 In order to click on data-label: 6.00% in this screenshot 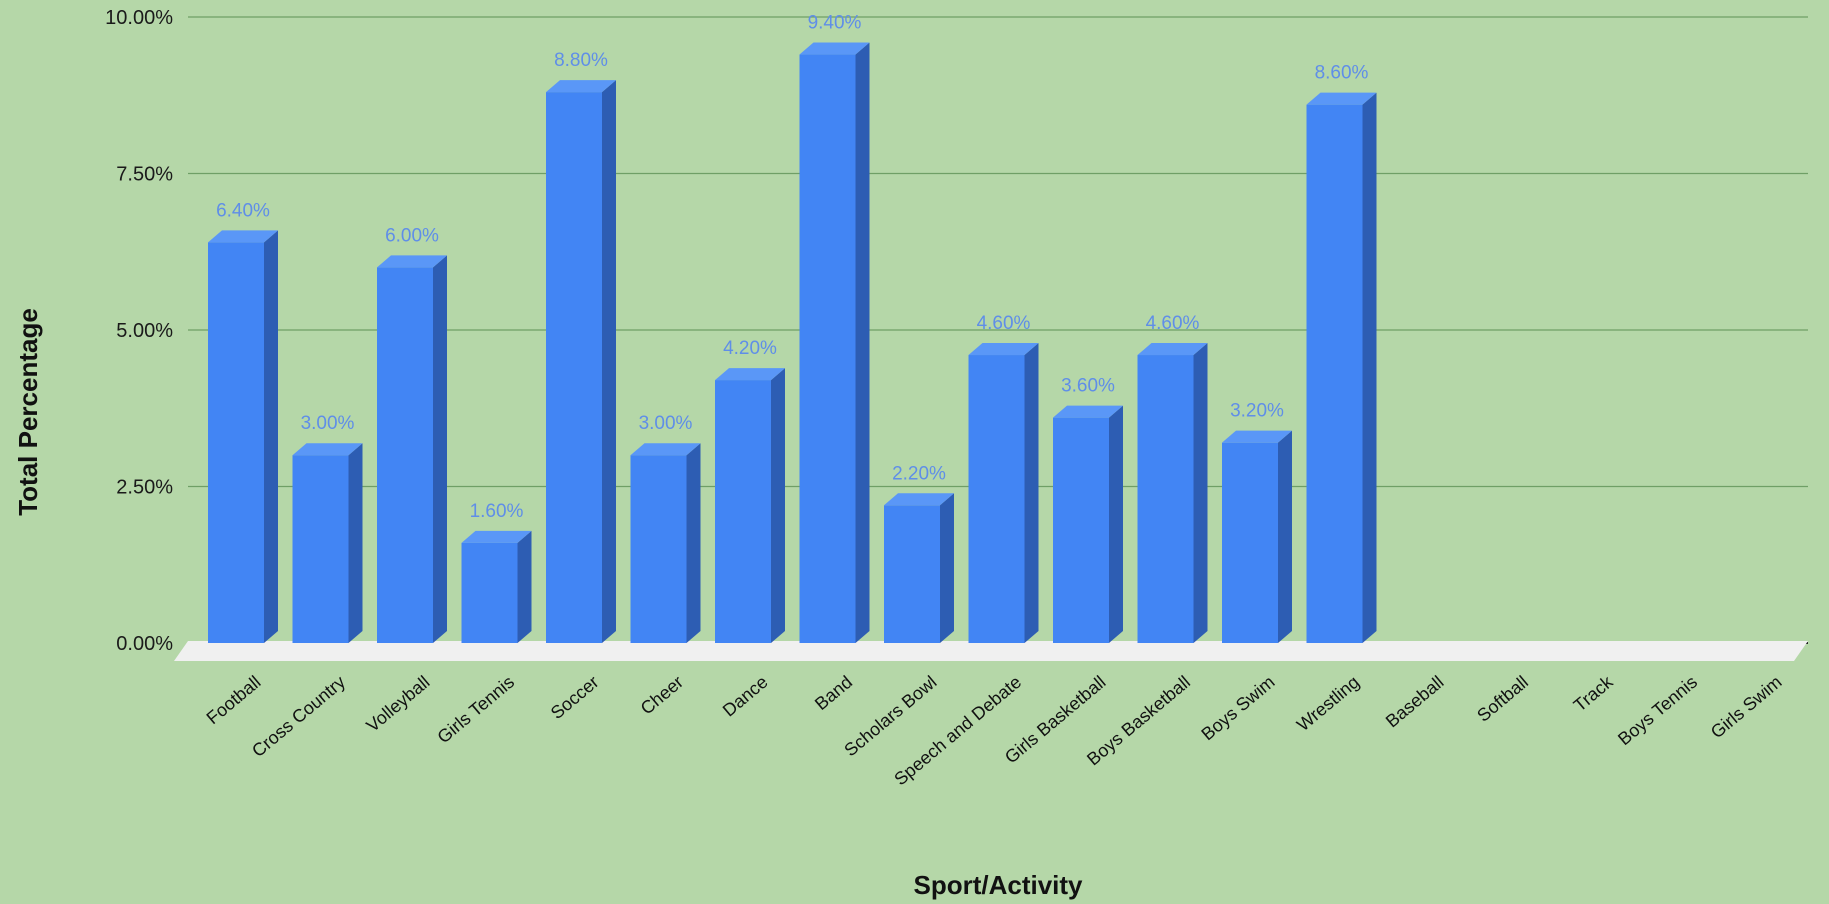, I will do `click(412, 235)`.